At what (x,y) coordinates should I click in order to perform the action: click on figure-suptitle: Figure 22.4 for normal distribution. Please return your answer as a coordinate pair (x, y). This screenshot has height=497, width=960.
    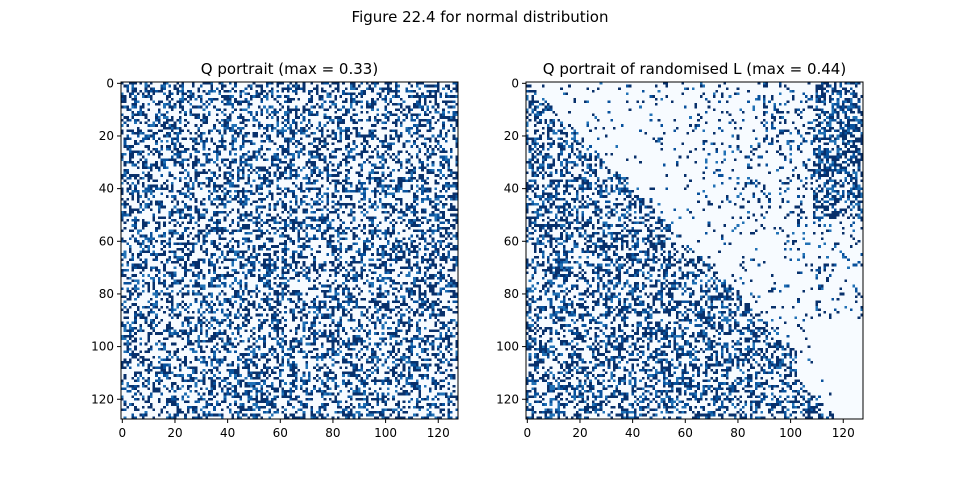
    Looking at the image, I should click on (480, 17).